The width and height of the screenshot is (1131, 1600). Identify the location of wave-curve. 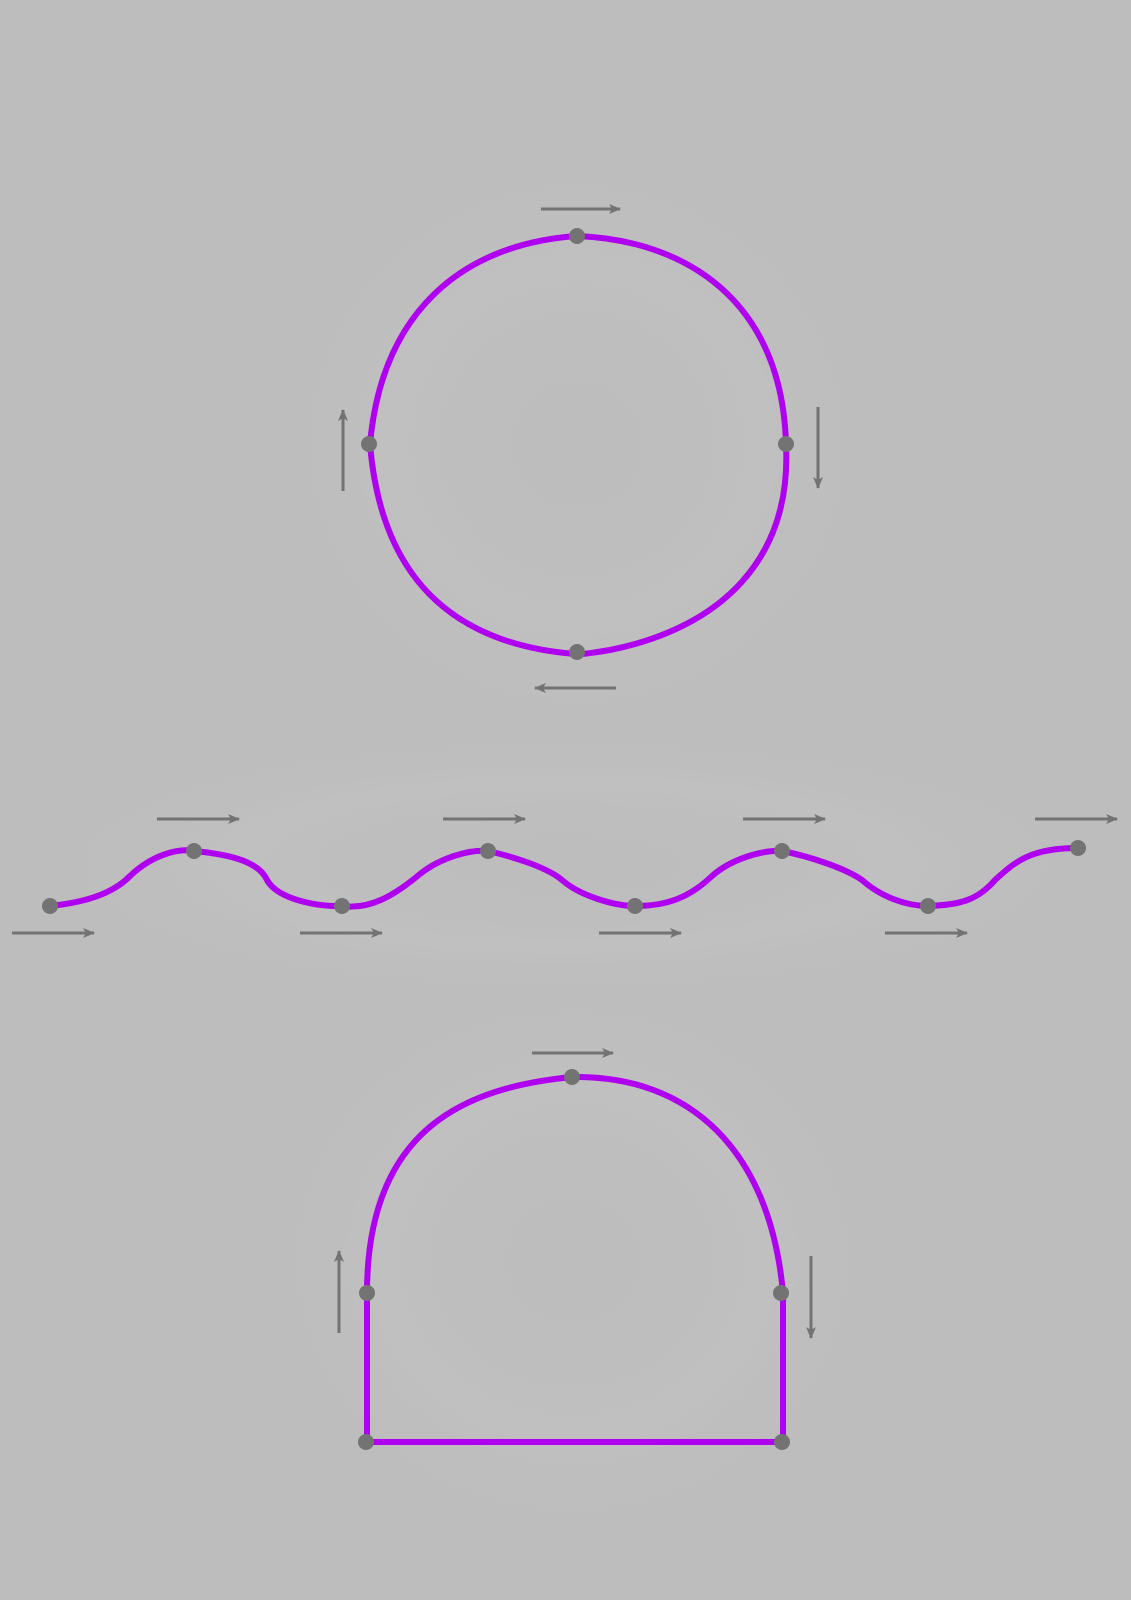
(564, 877).